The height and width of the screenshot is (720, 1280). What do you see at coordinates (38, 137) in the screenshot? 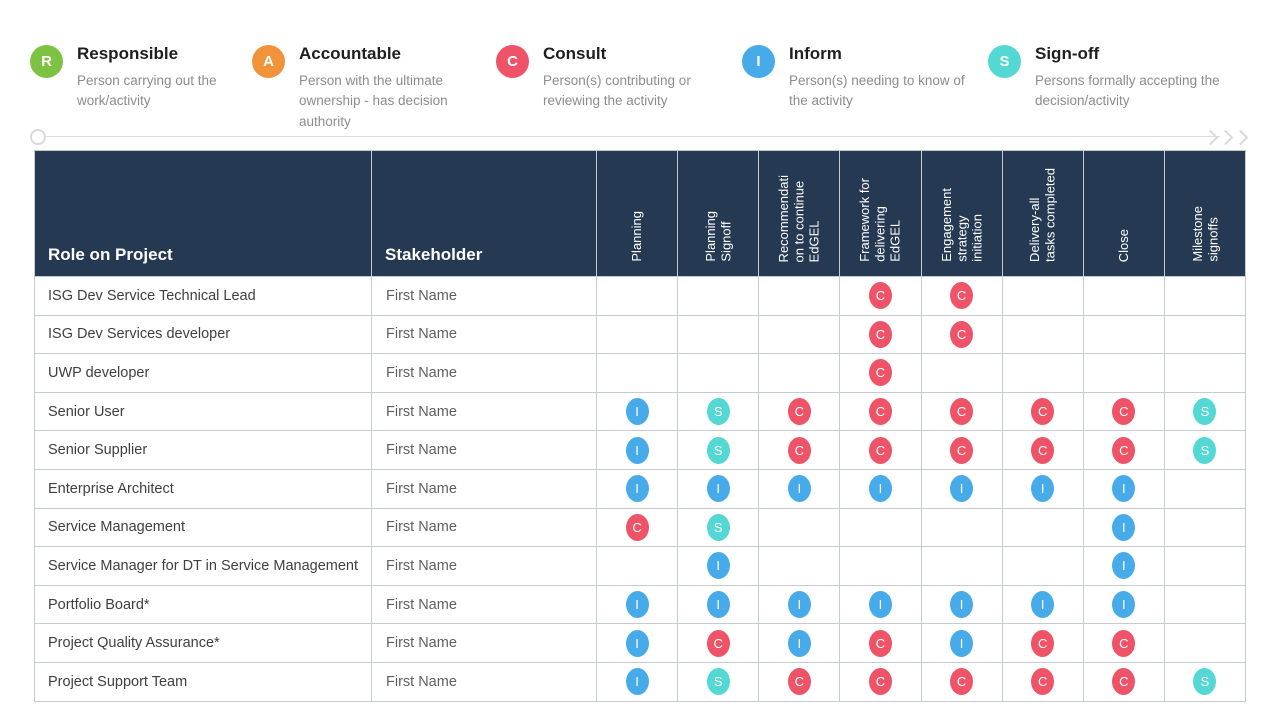
I see `circle-marker-icon` at bounding box center [38, 137].